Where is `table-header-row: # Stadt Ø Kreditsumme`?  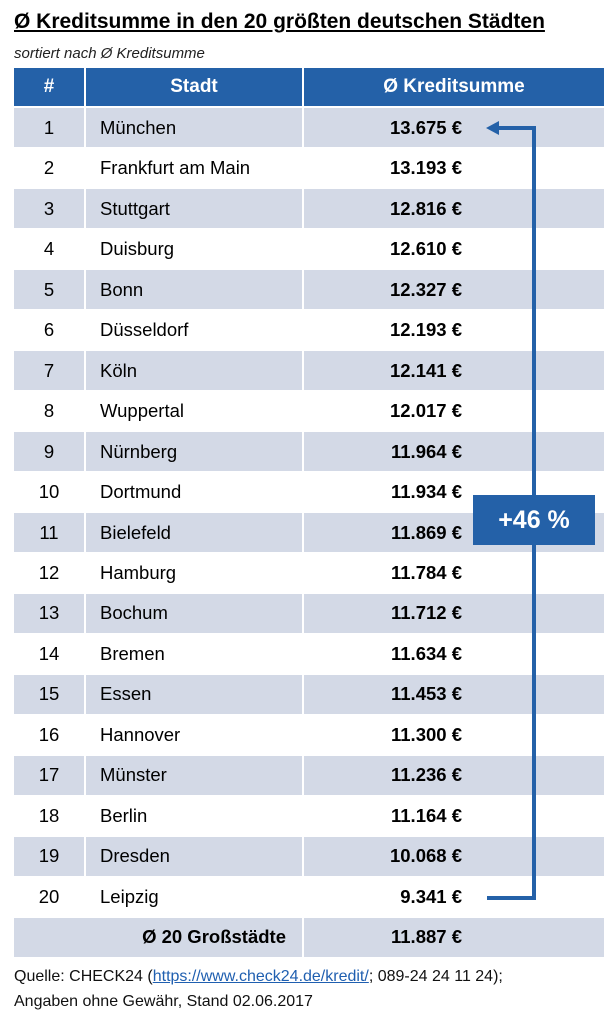
table-header-row: # Stadt Ø Kreditsumme is located at coordinates (309, 87).